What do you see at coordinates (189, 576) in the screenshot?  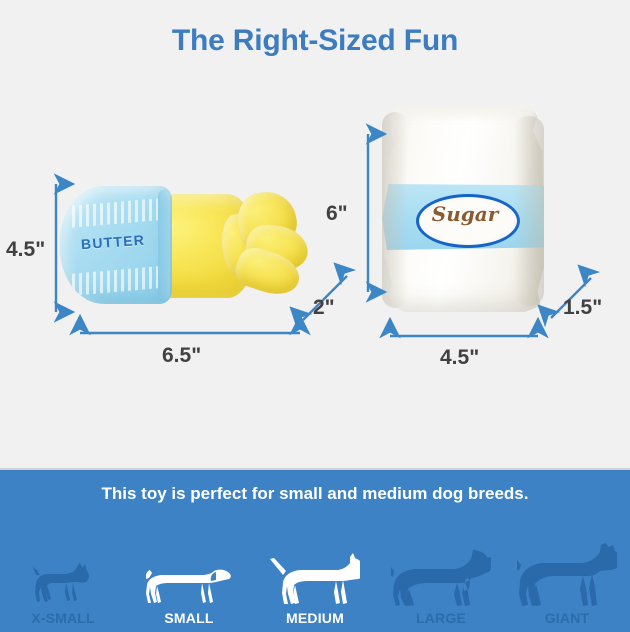 I see `dachshund-icon` at bounding box center [189, 576].